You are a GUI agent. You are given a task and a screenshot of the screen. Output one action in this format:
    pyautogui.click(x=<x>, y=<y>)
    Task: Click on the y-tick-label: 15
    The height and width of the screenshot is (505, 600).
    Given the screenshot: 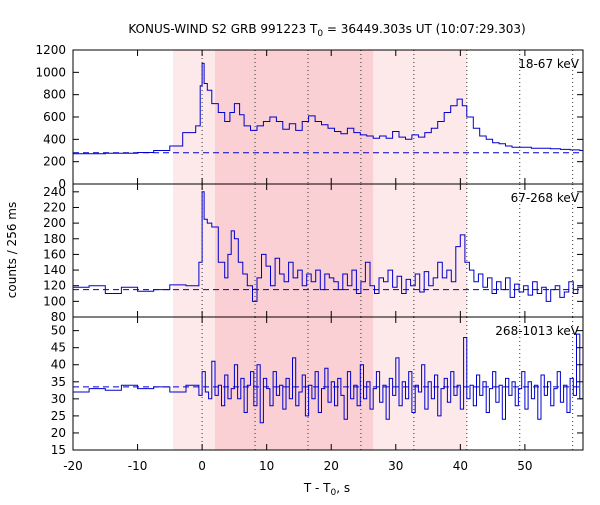 What is the action you would take?
    pyautogui.click(x=58, y=450)
    